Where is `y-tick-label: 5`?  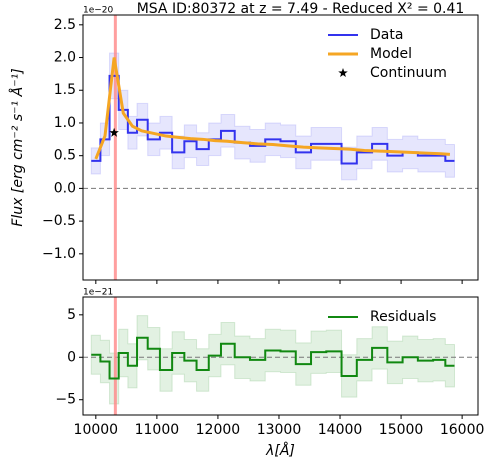
y-tick-label: 5 is located at coordinates (71, 315).